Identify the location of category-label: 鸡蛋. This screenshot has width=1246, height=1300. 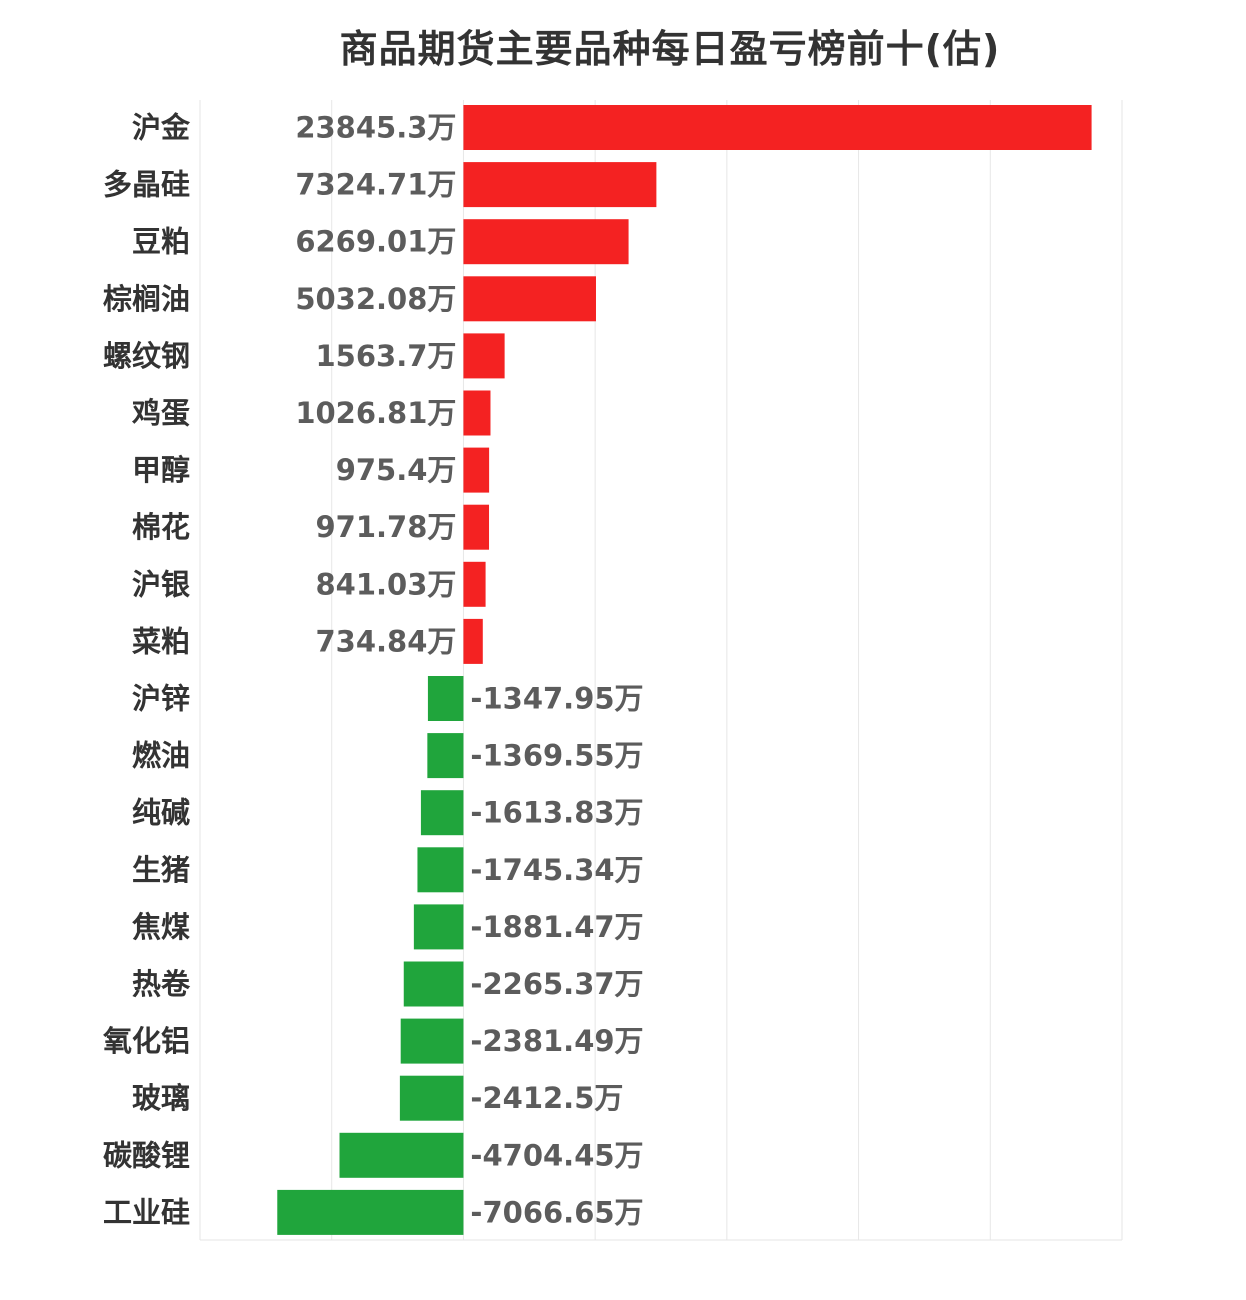
(161, 413).